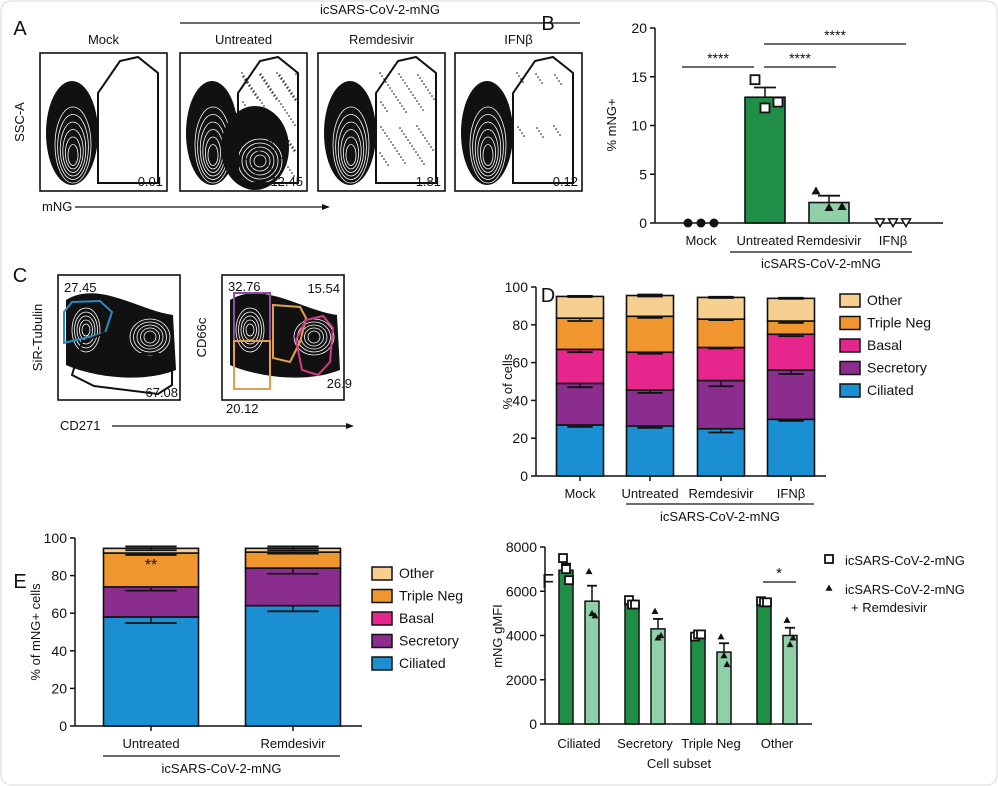 The width and height of the screenshot is (998, 786). Describe the element at coordinates (323, 288) in the screenshot. I see `gate-percentage: 15.54` at that location.